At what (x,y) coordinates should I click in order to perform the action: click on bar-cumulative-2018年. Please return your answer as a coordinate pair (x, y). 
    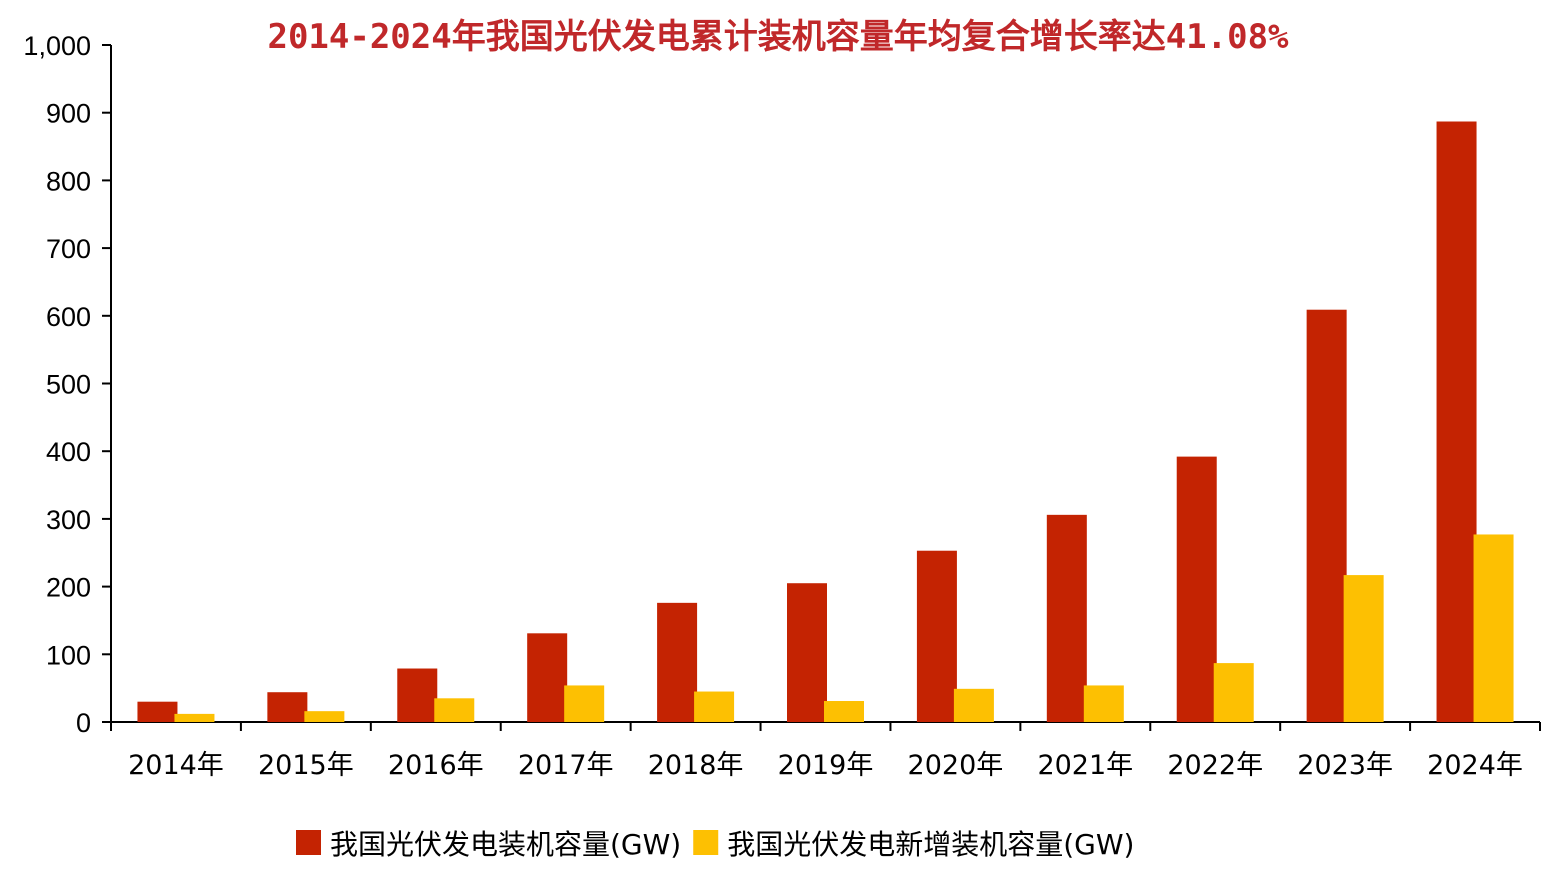
    Looking at the image, I should click on (677, 662).